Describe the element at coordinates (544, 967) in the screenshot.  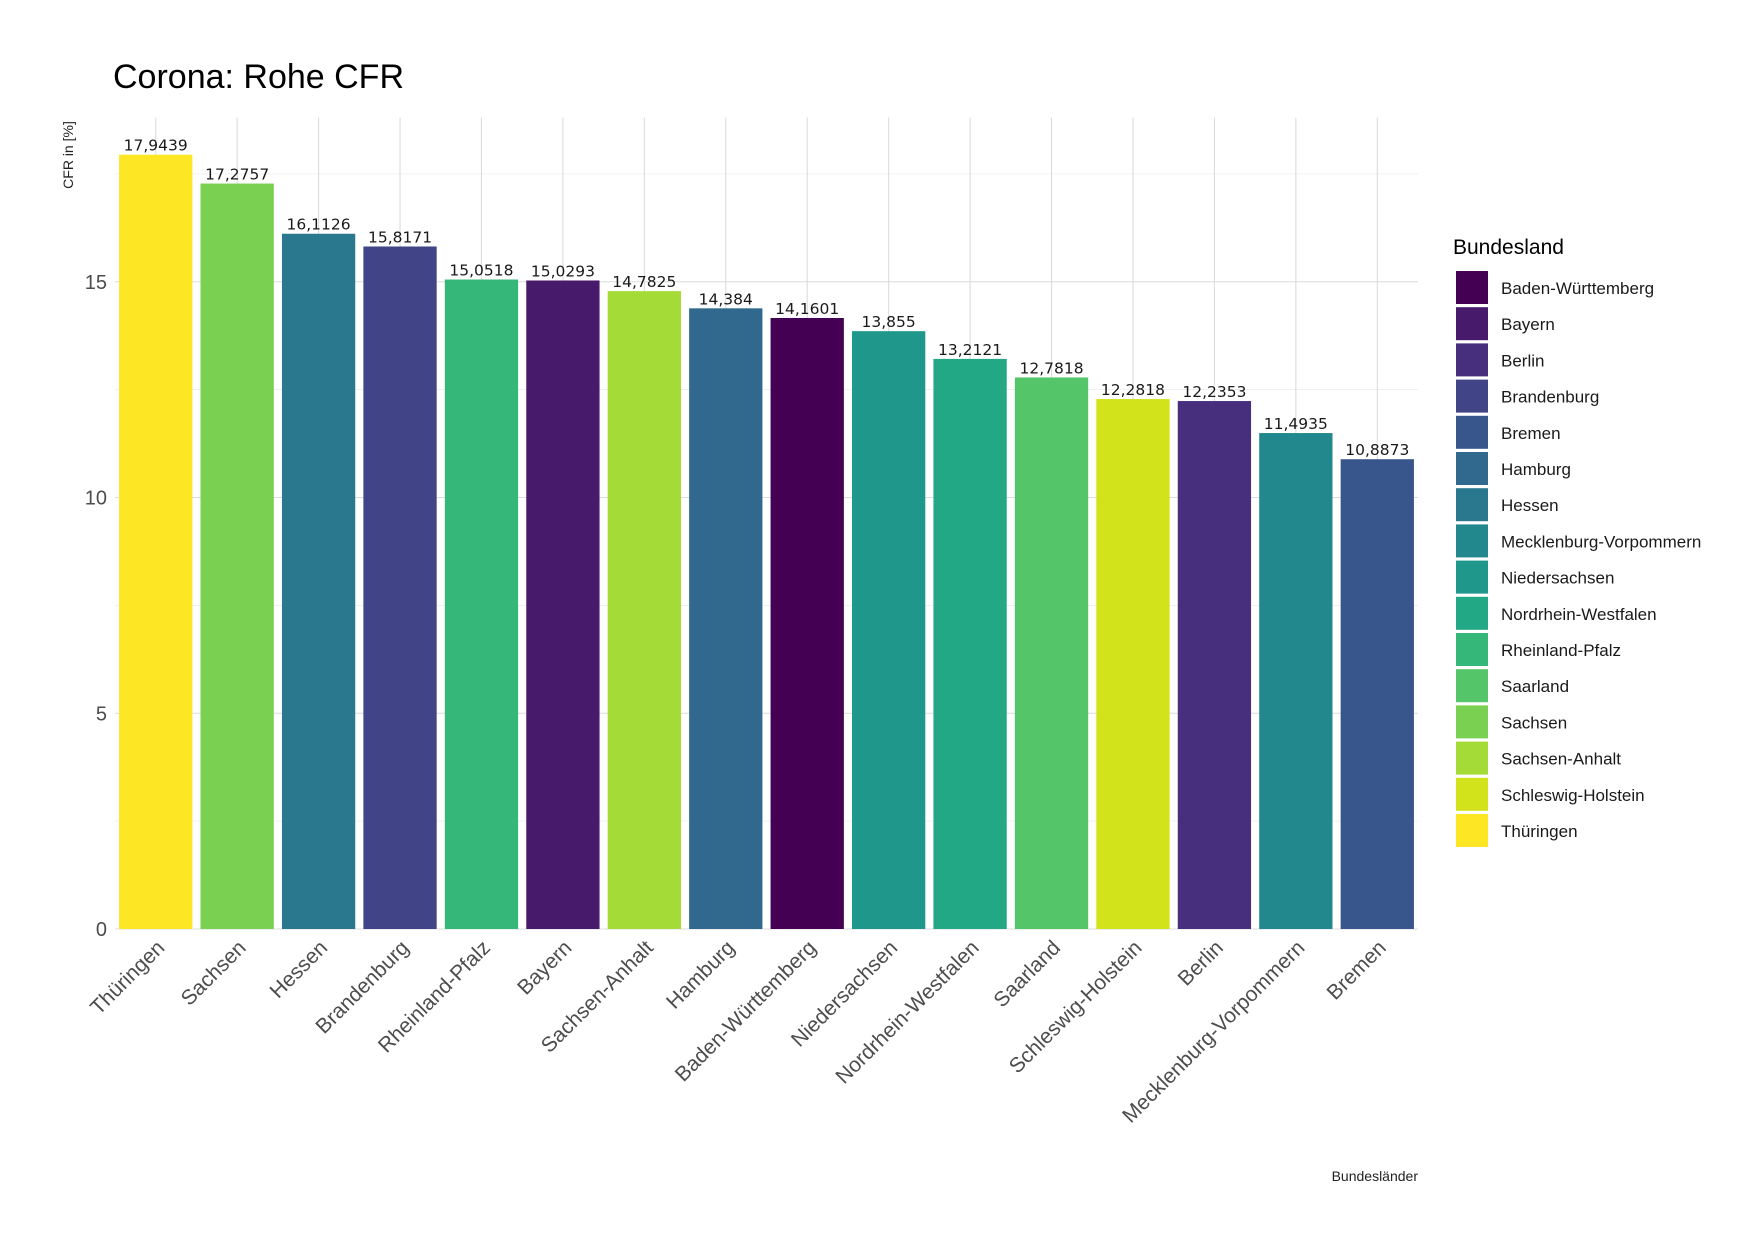
I see `x-tick-label: Bayern` at that location.